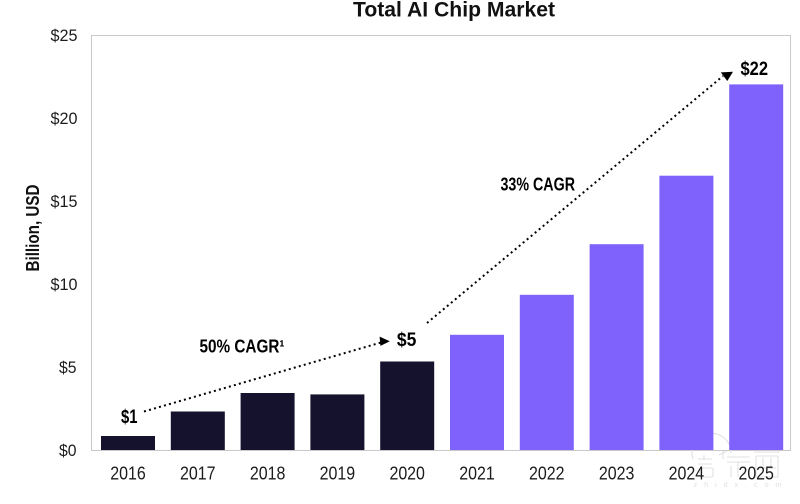 Image resolution: width=800 pixels, height=504 pixels. I want to click on svg-text: $22, so click(755, 69).